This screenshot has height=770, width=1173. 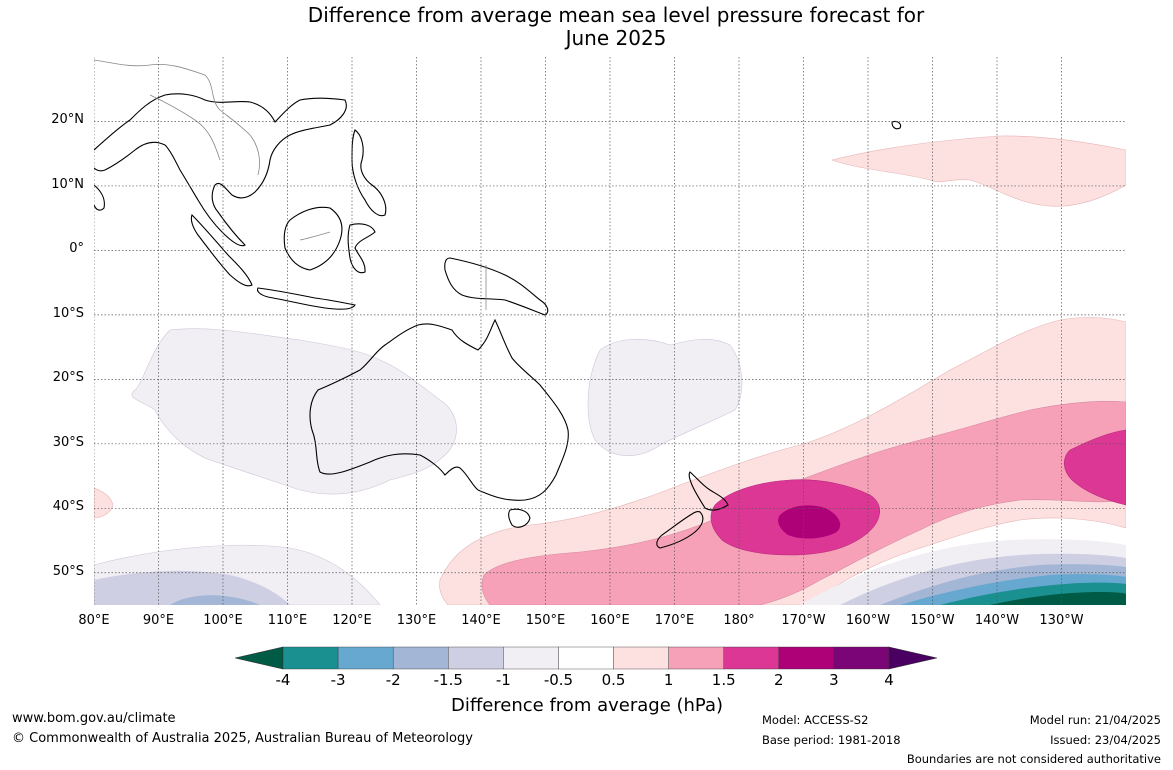 What do you see at coordinates (68, 442) in the screenshot?
I see `latitude-label: 30°S` at bounding box center [68, 442].